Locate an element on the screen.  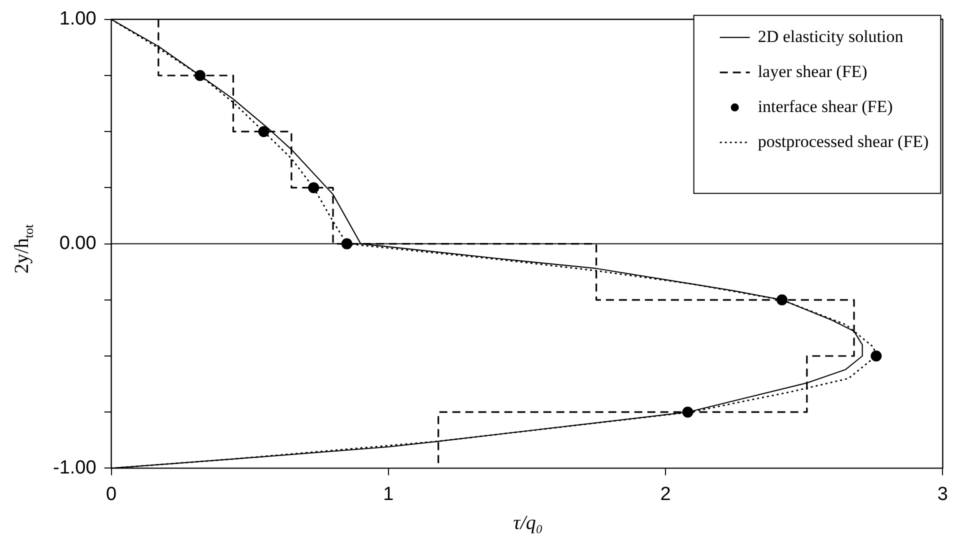
y-tick-label: 0.00 is located at coordinates (77, 243).